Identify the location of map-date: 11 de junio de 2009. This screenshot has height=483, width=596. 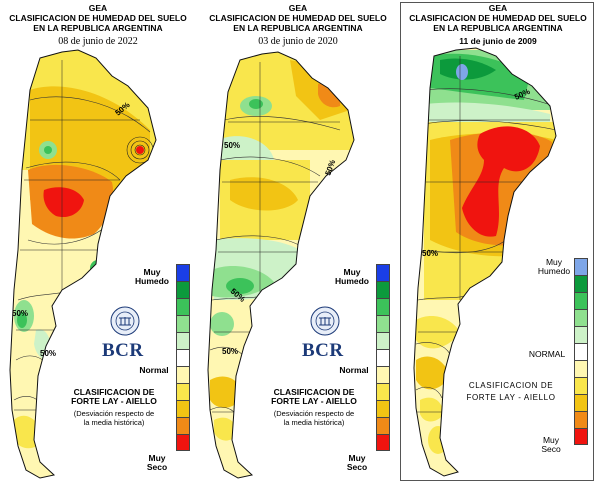
(498, 41).